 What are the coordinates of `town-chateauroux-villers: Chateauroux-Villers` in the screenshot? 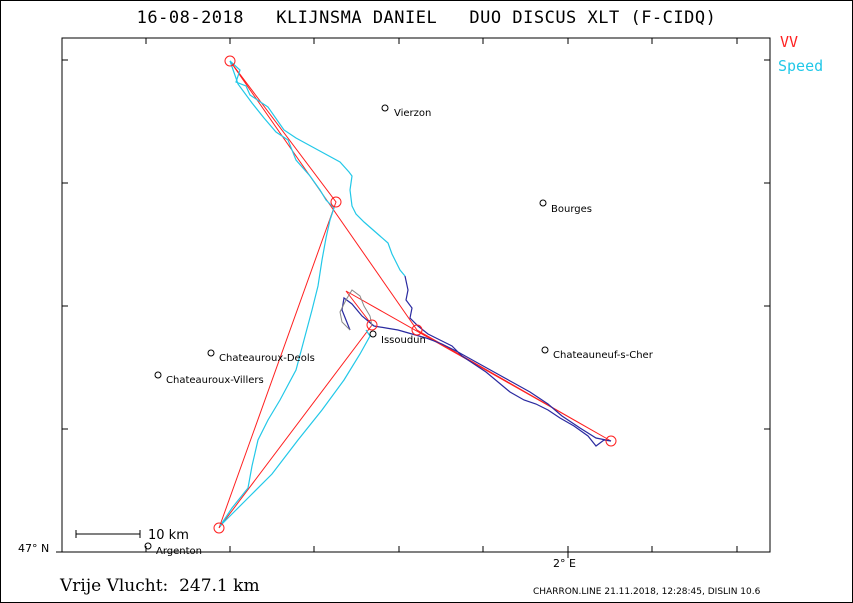 It's located at (209, 378).